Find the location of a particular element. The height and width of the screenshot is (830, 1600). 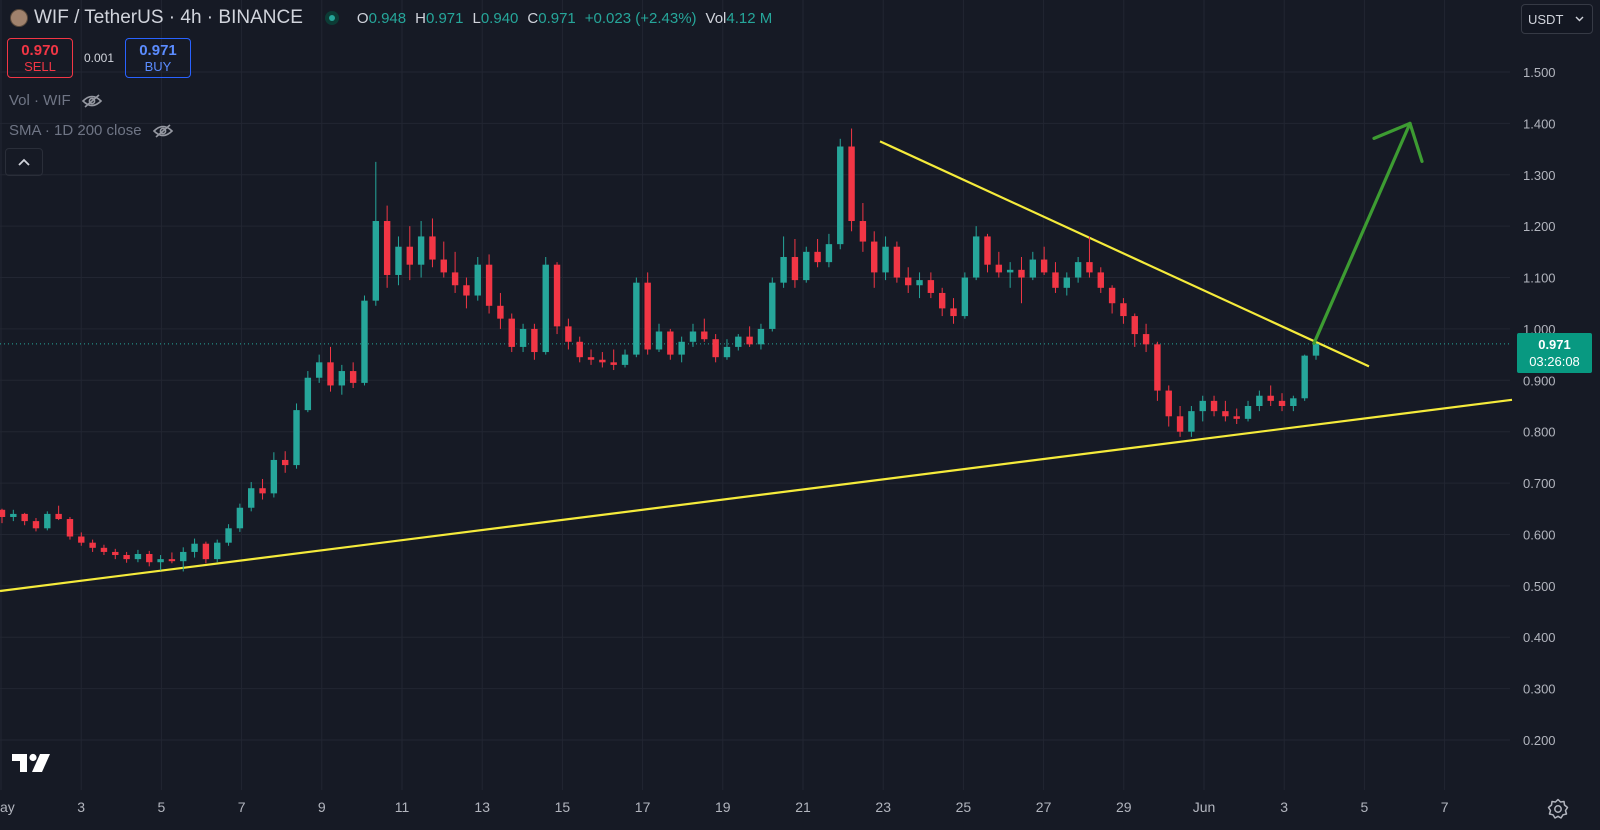

time-axis: ay 3 5 7 9 11 13 15 17 19 21 23 25 27 29 Jun 3 5 7 is located at coordinates (724, 807).